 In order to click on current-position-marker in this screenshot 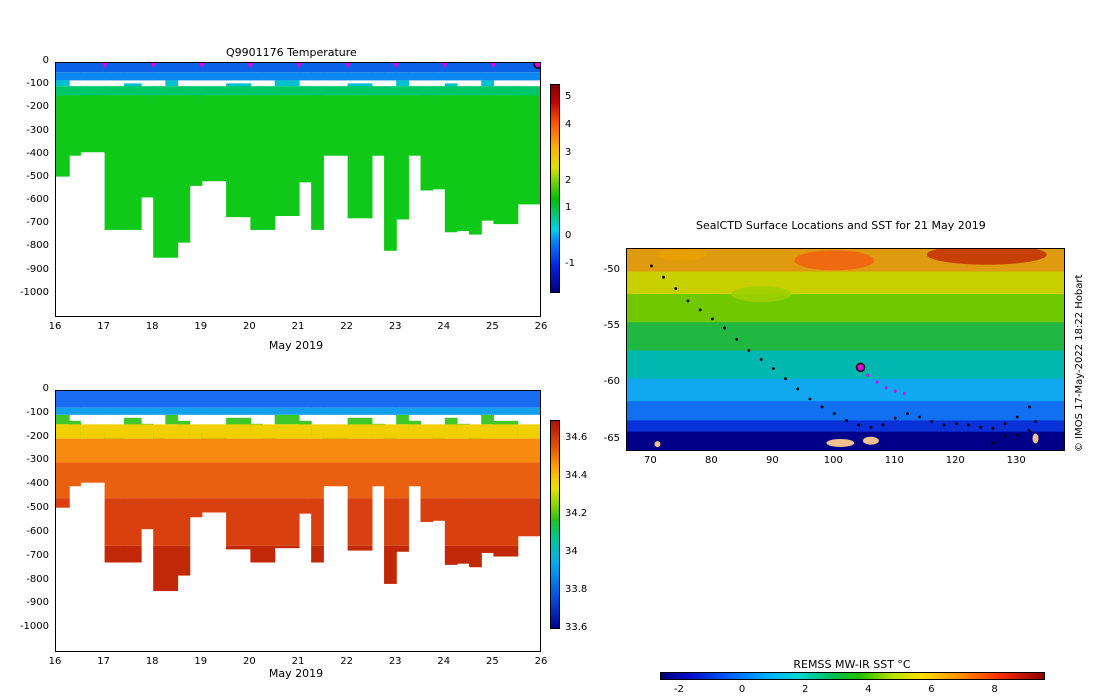, I will do `click(536, 66)`.